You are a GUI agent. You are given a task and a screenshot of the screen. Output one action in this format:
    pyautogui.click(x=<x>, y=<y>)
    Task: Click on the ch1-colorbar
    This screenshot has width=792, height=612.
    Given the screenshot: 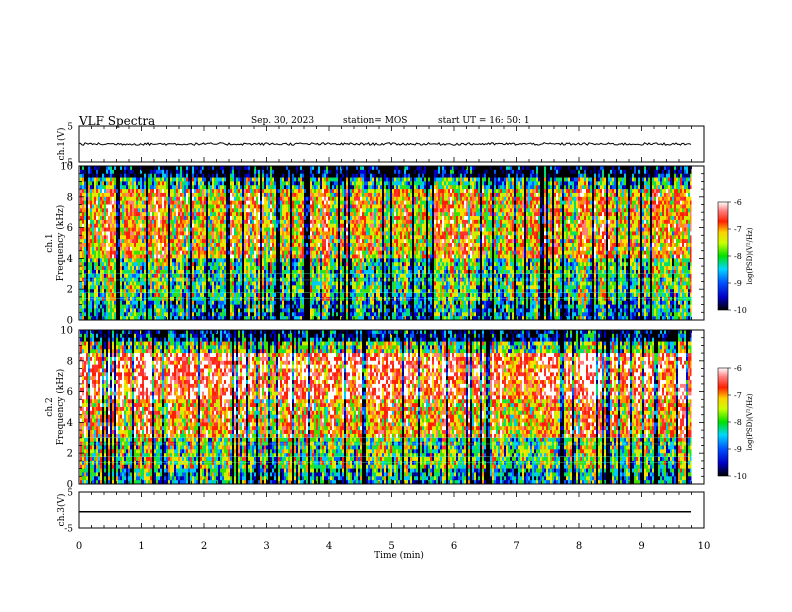 What is the action you would take?
    pyautogui.click(x=723, y=256)
    